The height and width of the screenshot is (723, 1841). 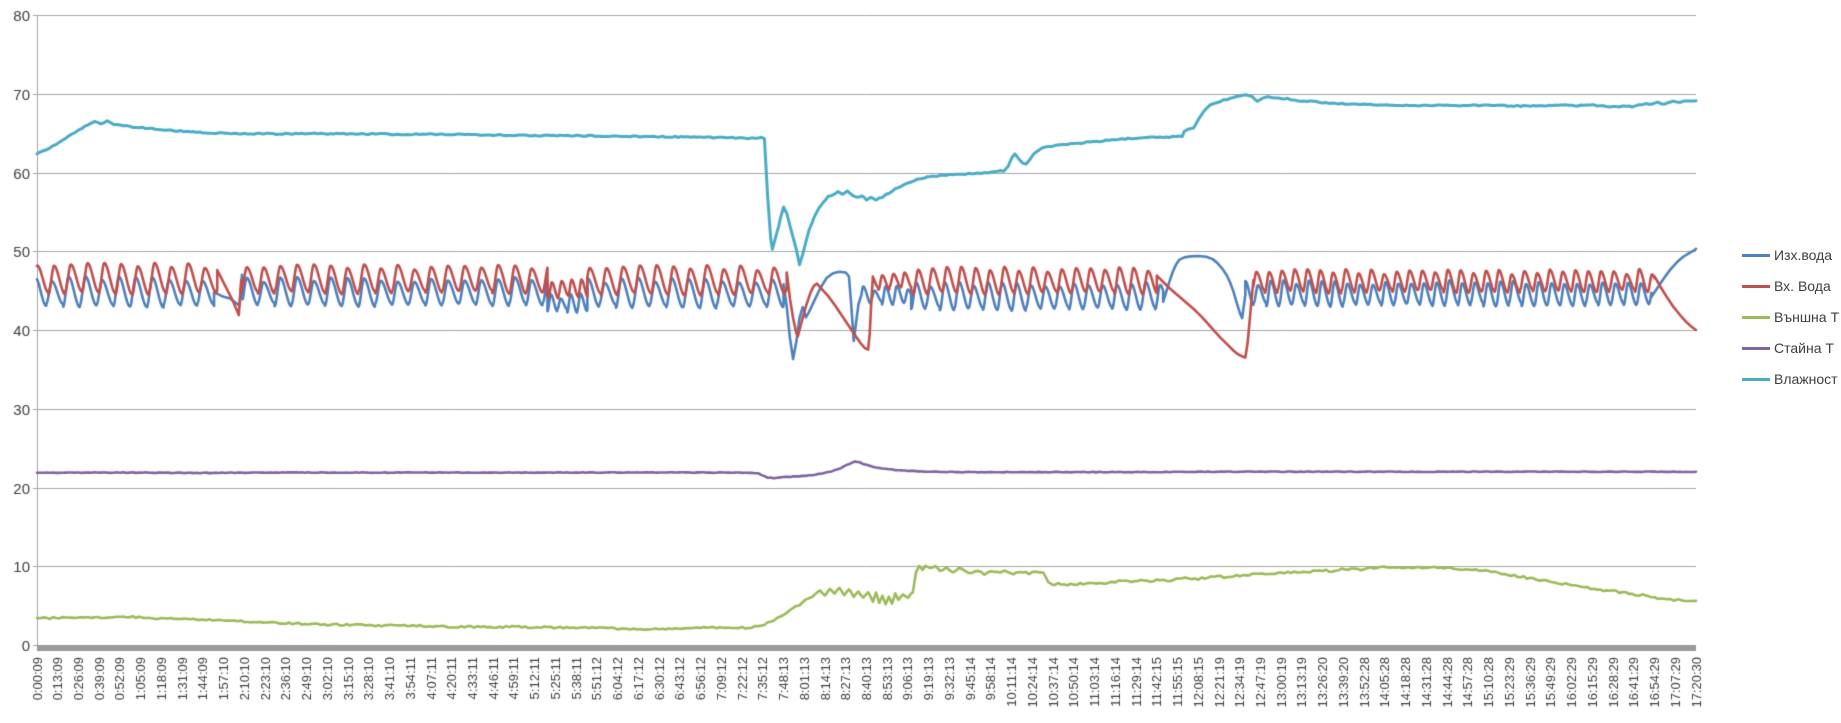 I want to click on legend-item-vlazhnost: Влажност, so click(x=1790, y=379).